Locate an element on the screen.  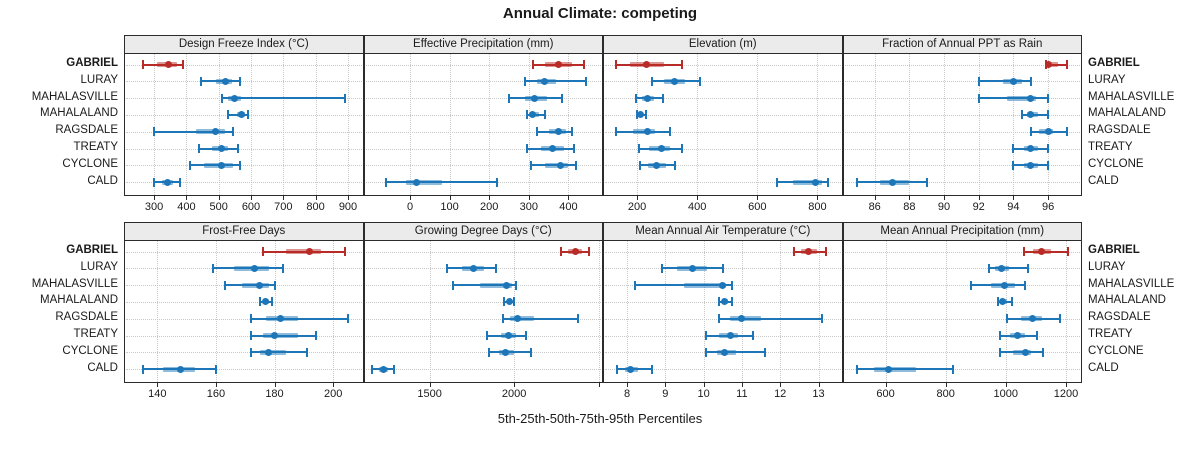
row-label-left-luray: LURAY is located at coordinates (99, 266).